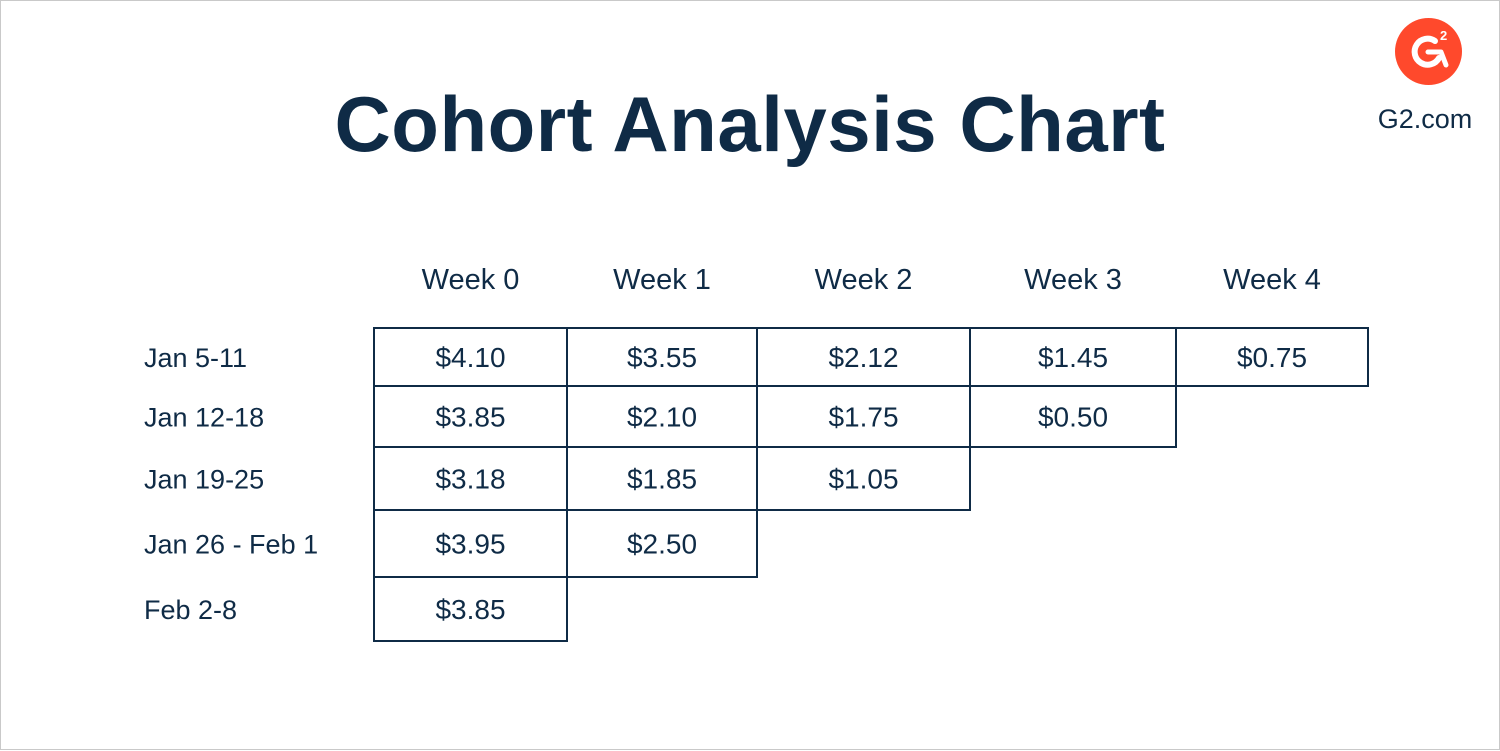  Describe the element at coordinates (1272, 280) in the screenshot. I see `column-header: Week 4` at that location.